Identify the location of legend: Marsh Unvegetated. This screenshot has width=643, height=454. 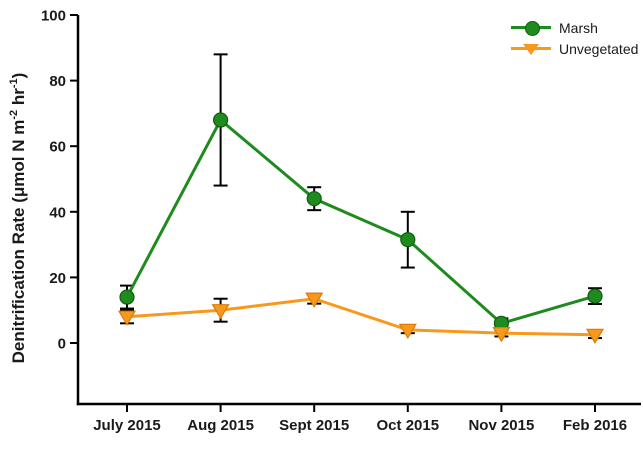
(574, 38).